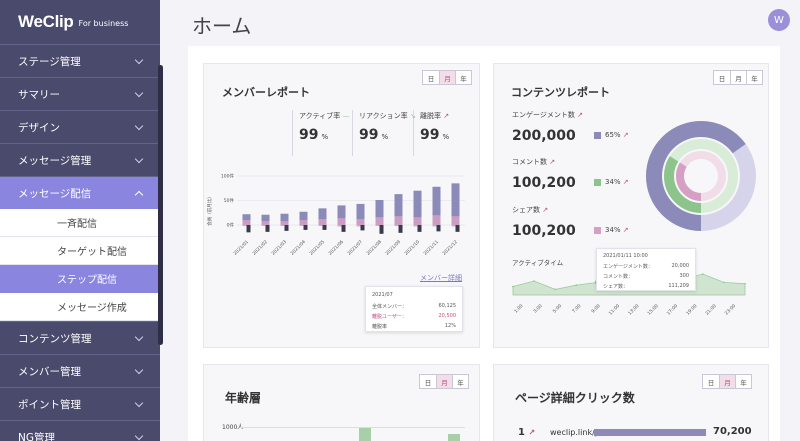 The width and height of the screenshot is (800, 441). Describe the element at coordinates (454, 437) in the screenshot. I see `age-bar` at that location.